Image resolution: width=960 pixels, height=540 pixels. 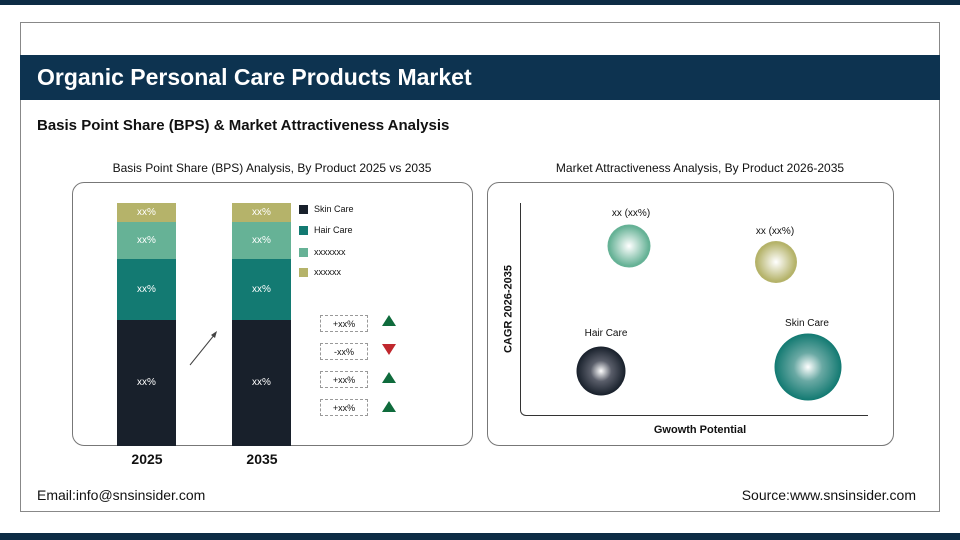 What do you see at coordinates (480, 77) in the screenshot?
I see `title-banner` at bounding box center [480, 77].